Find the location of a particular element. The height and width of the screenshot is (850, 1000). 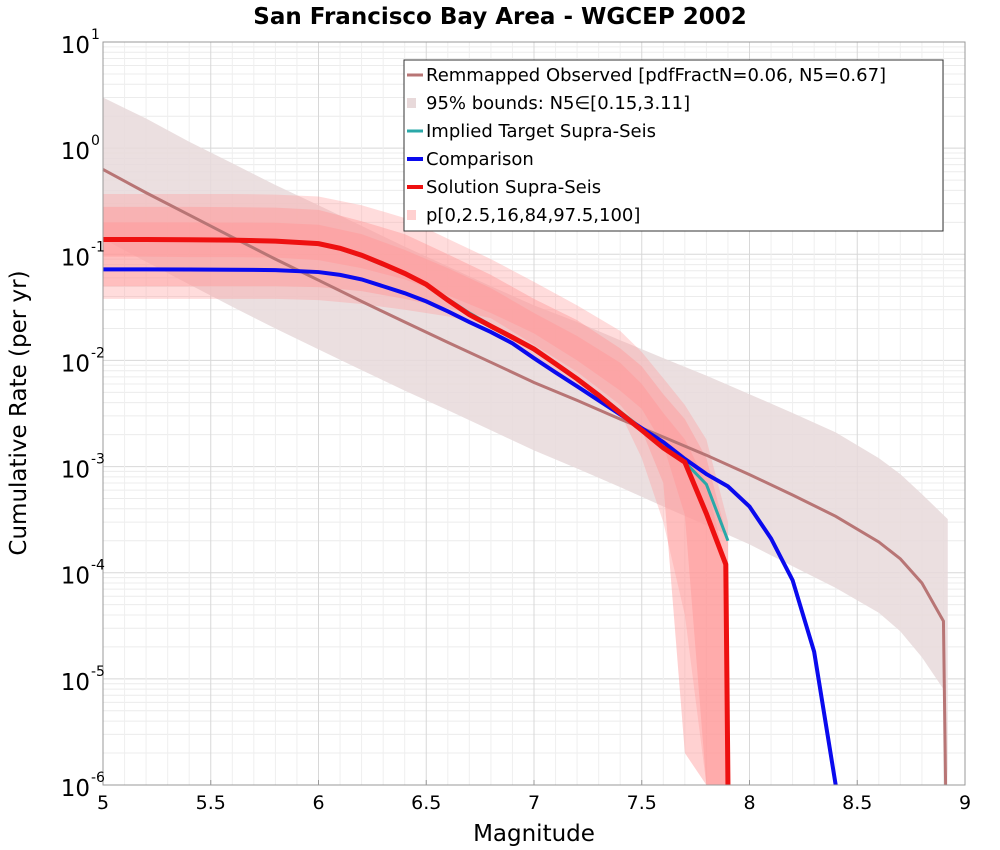

y-tick-exponent: -5 is located at coordinates (98, 672).